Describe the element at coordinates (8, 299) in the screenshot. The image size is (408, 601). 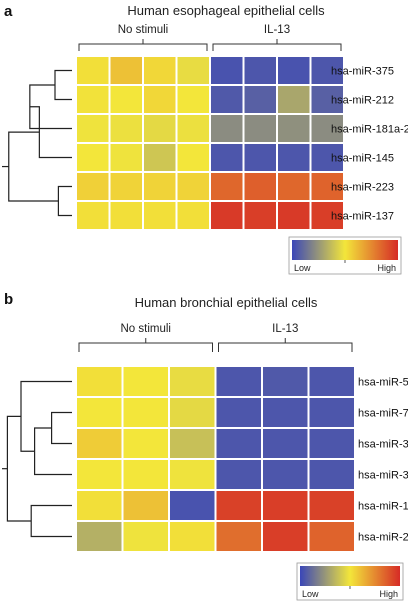
I see `panel-letter: b` at that location.